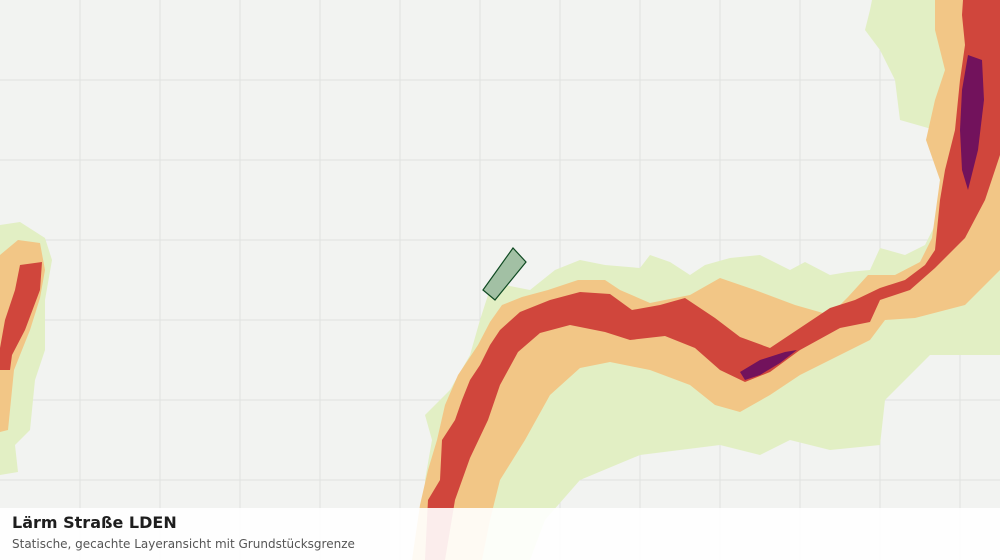 The image size is (1000, 560). Describe the element at coordinates (862, 217) in the screenshot. I see `noise-band-very-high` at that location.